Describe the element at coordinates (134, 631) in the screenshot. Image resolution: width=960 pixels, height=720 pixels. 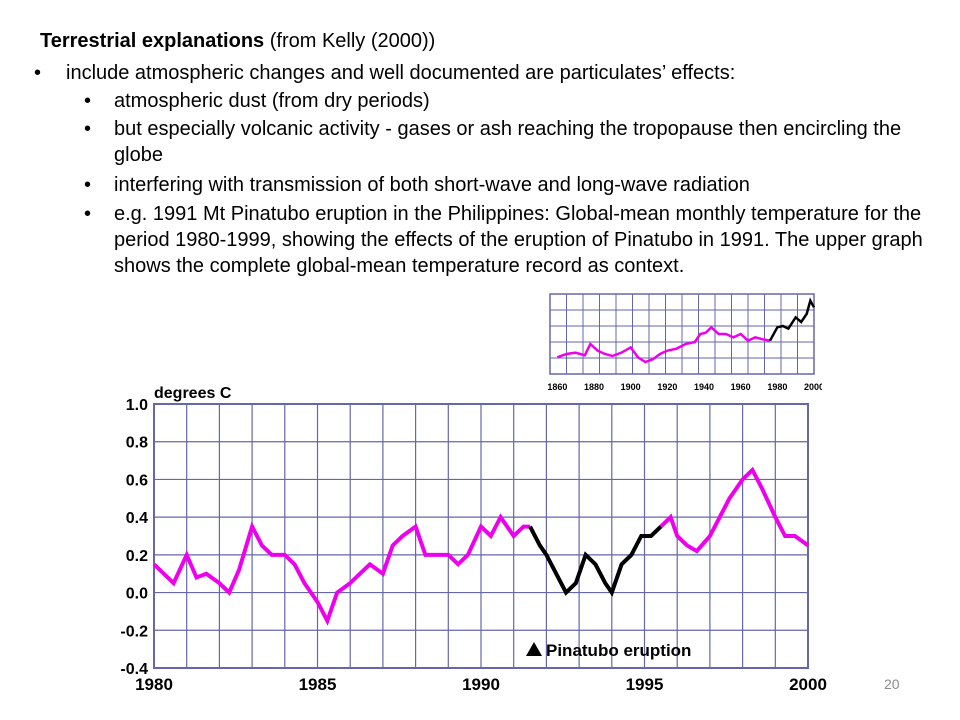
I see `chart-y-tick: -0.2` at that location.